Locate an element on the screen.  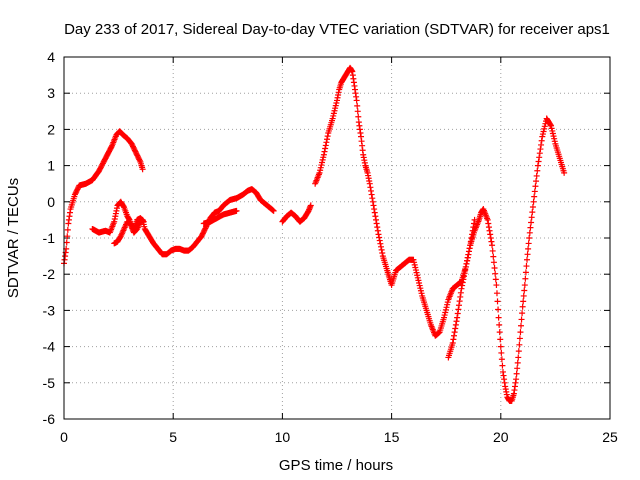
x-tick-label: 0 is located at coordinates (64, 437).